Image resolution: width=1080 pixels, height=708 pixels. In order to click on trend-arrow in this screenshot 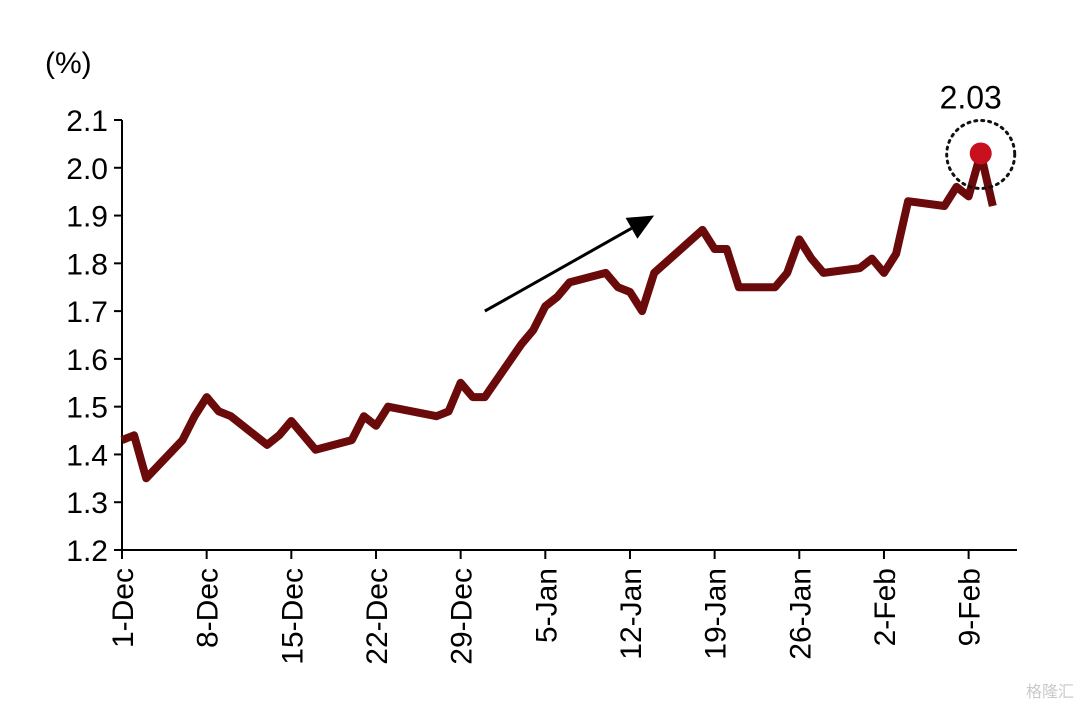, I will do `click(569, 264)`.